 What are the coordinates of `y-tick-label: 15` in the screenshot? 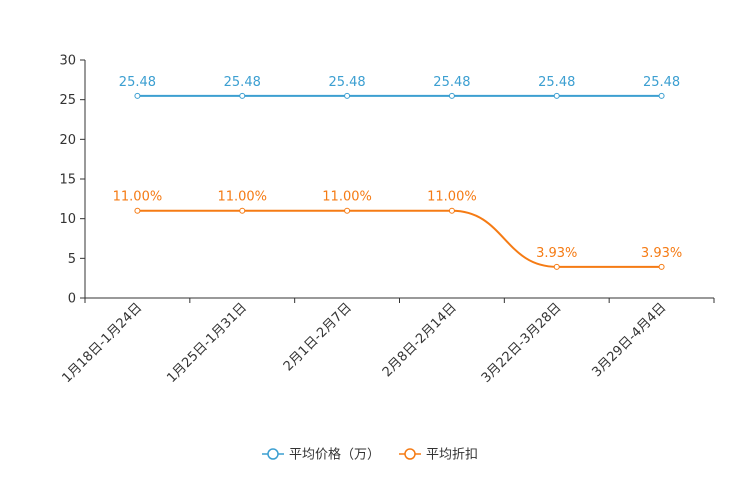 It's located at (67, 180).